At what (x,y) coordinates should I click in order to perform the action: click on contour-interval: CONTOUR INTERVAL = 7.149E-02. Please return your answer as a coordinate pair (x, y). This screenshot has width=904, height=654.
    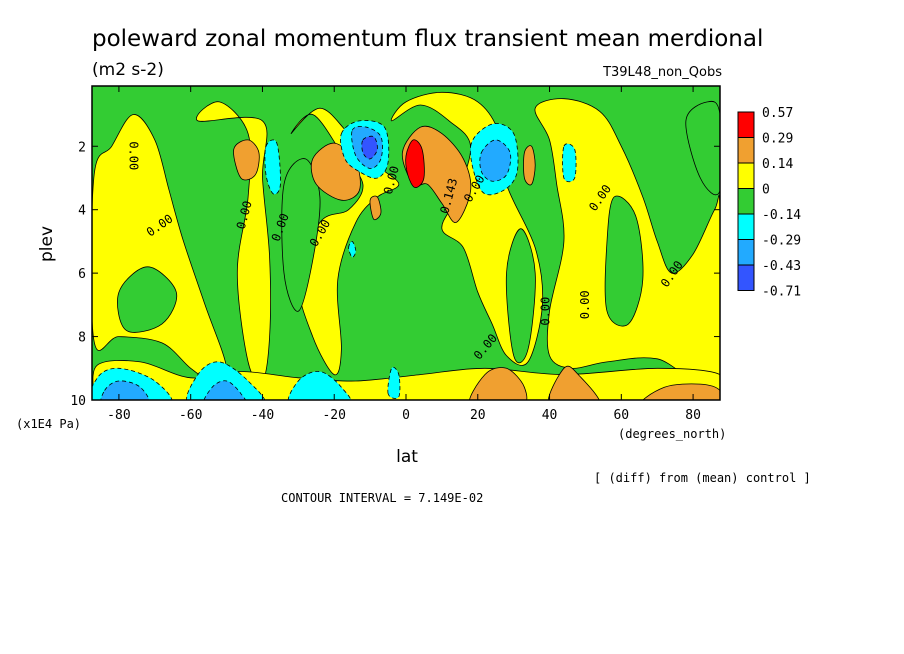
    Looking at the image, I should click on (382, 498).